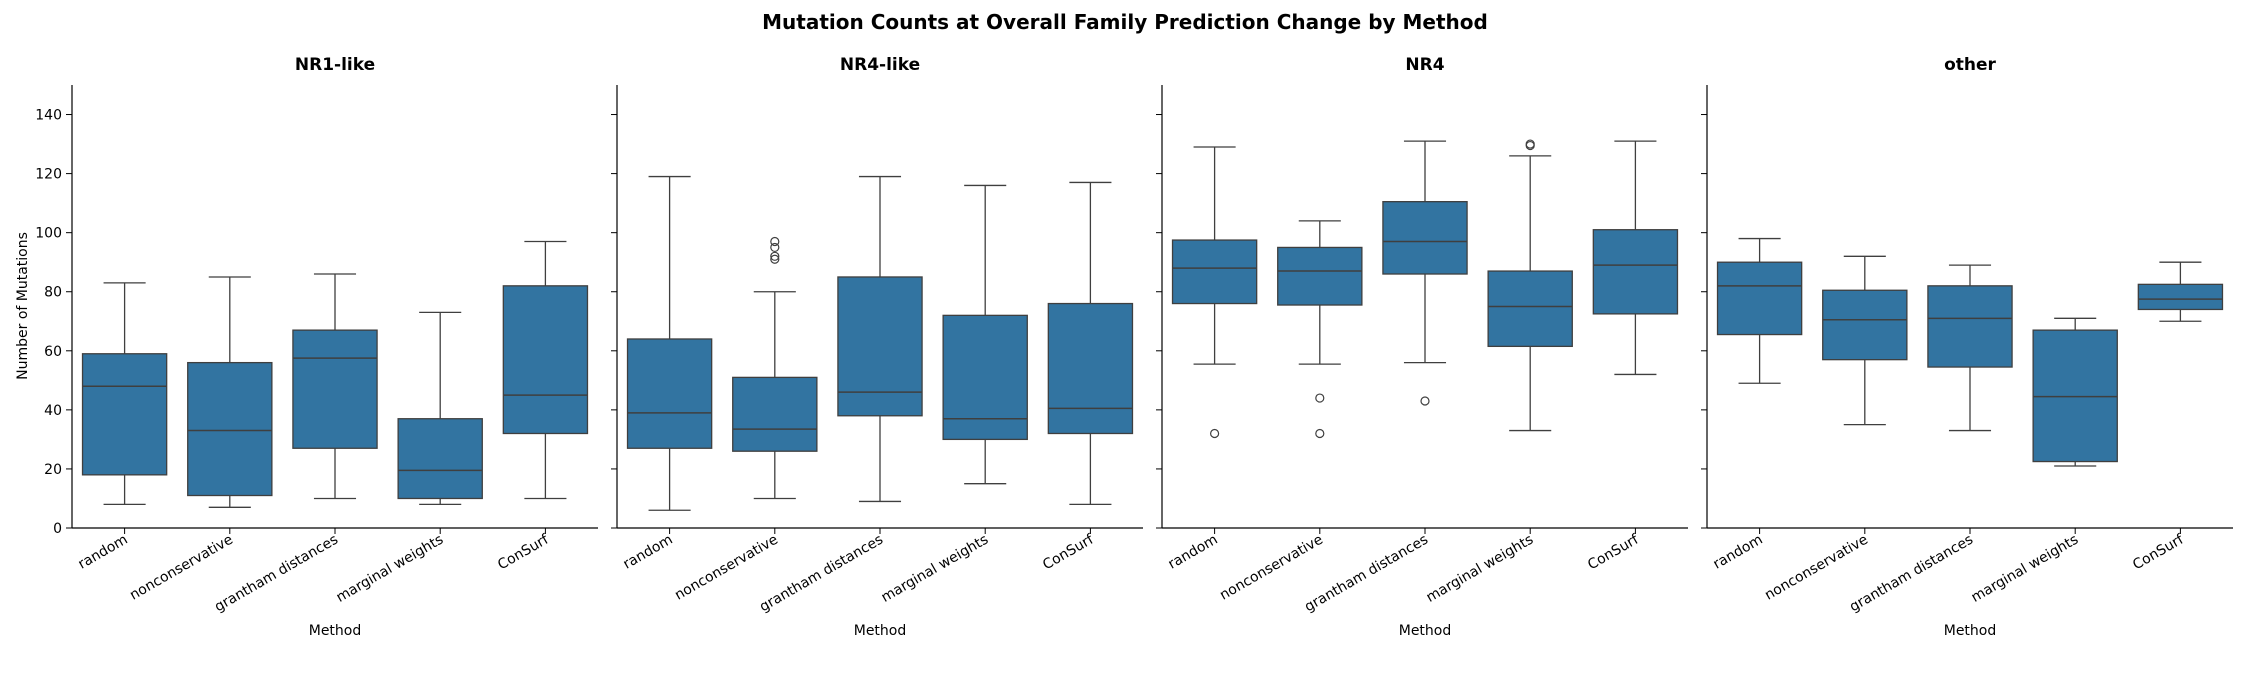 The image size is (2251, 700). Describe the element at coordinates (1424, 65) in the screenshot. I see `panel-title: NR4` at that location.